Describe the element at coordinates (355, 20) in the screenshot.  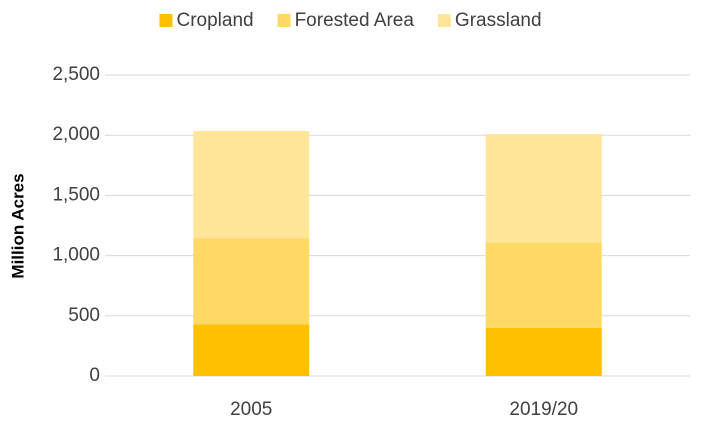
I see `legend-label: Forested Area` at that location.